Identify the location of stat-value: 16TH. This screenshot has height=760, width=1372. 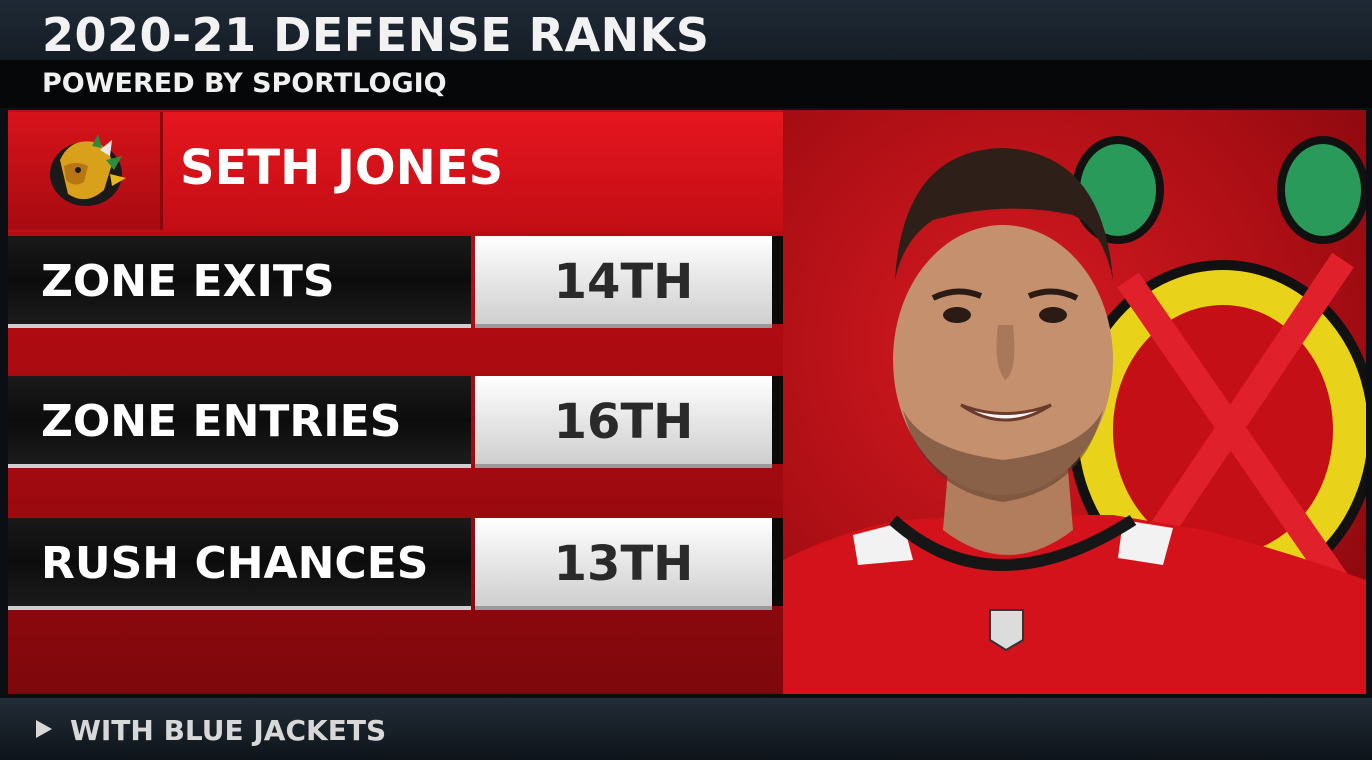
(623, 422).